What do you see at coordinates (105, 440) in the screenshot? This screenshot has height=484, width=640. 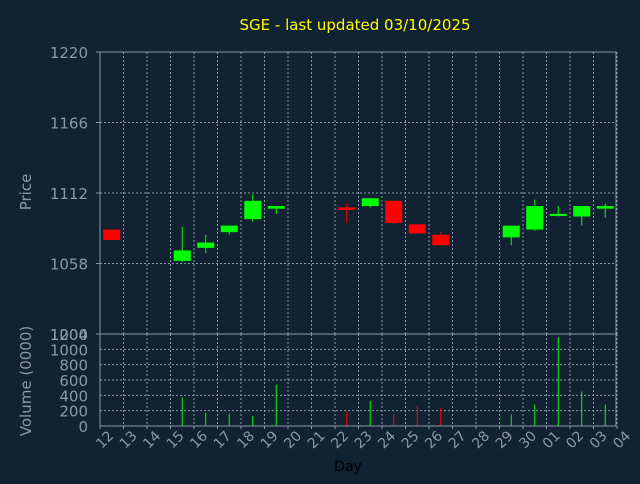 I see `x-tick-label: 12` at bounding box center [105, 440].